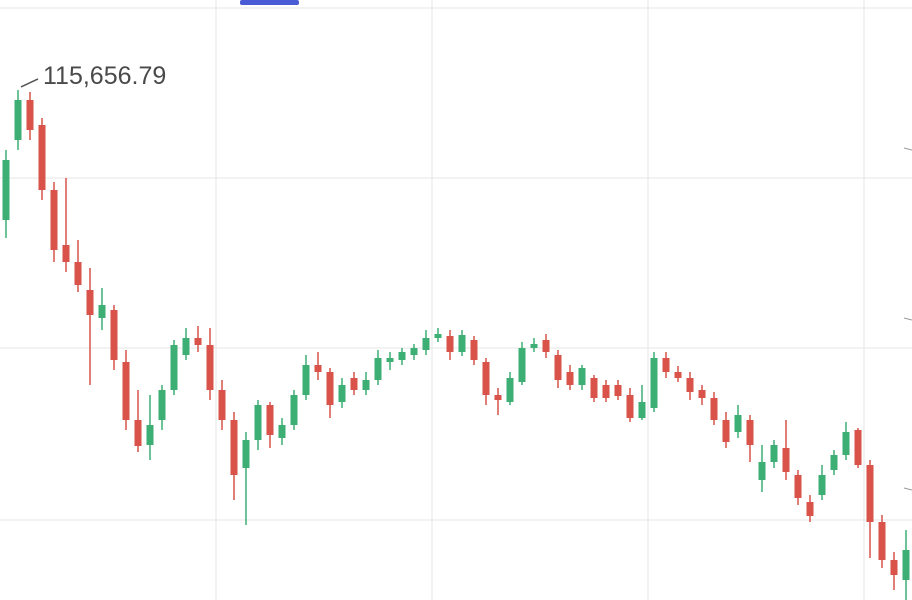 The width and height of the screenshot is (912, 600). What do you see at coordinates (104, 76) in the screenshot?
I see `annotation: 115,656.79` at bounding box center [104, 76].